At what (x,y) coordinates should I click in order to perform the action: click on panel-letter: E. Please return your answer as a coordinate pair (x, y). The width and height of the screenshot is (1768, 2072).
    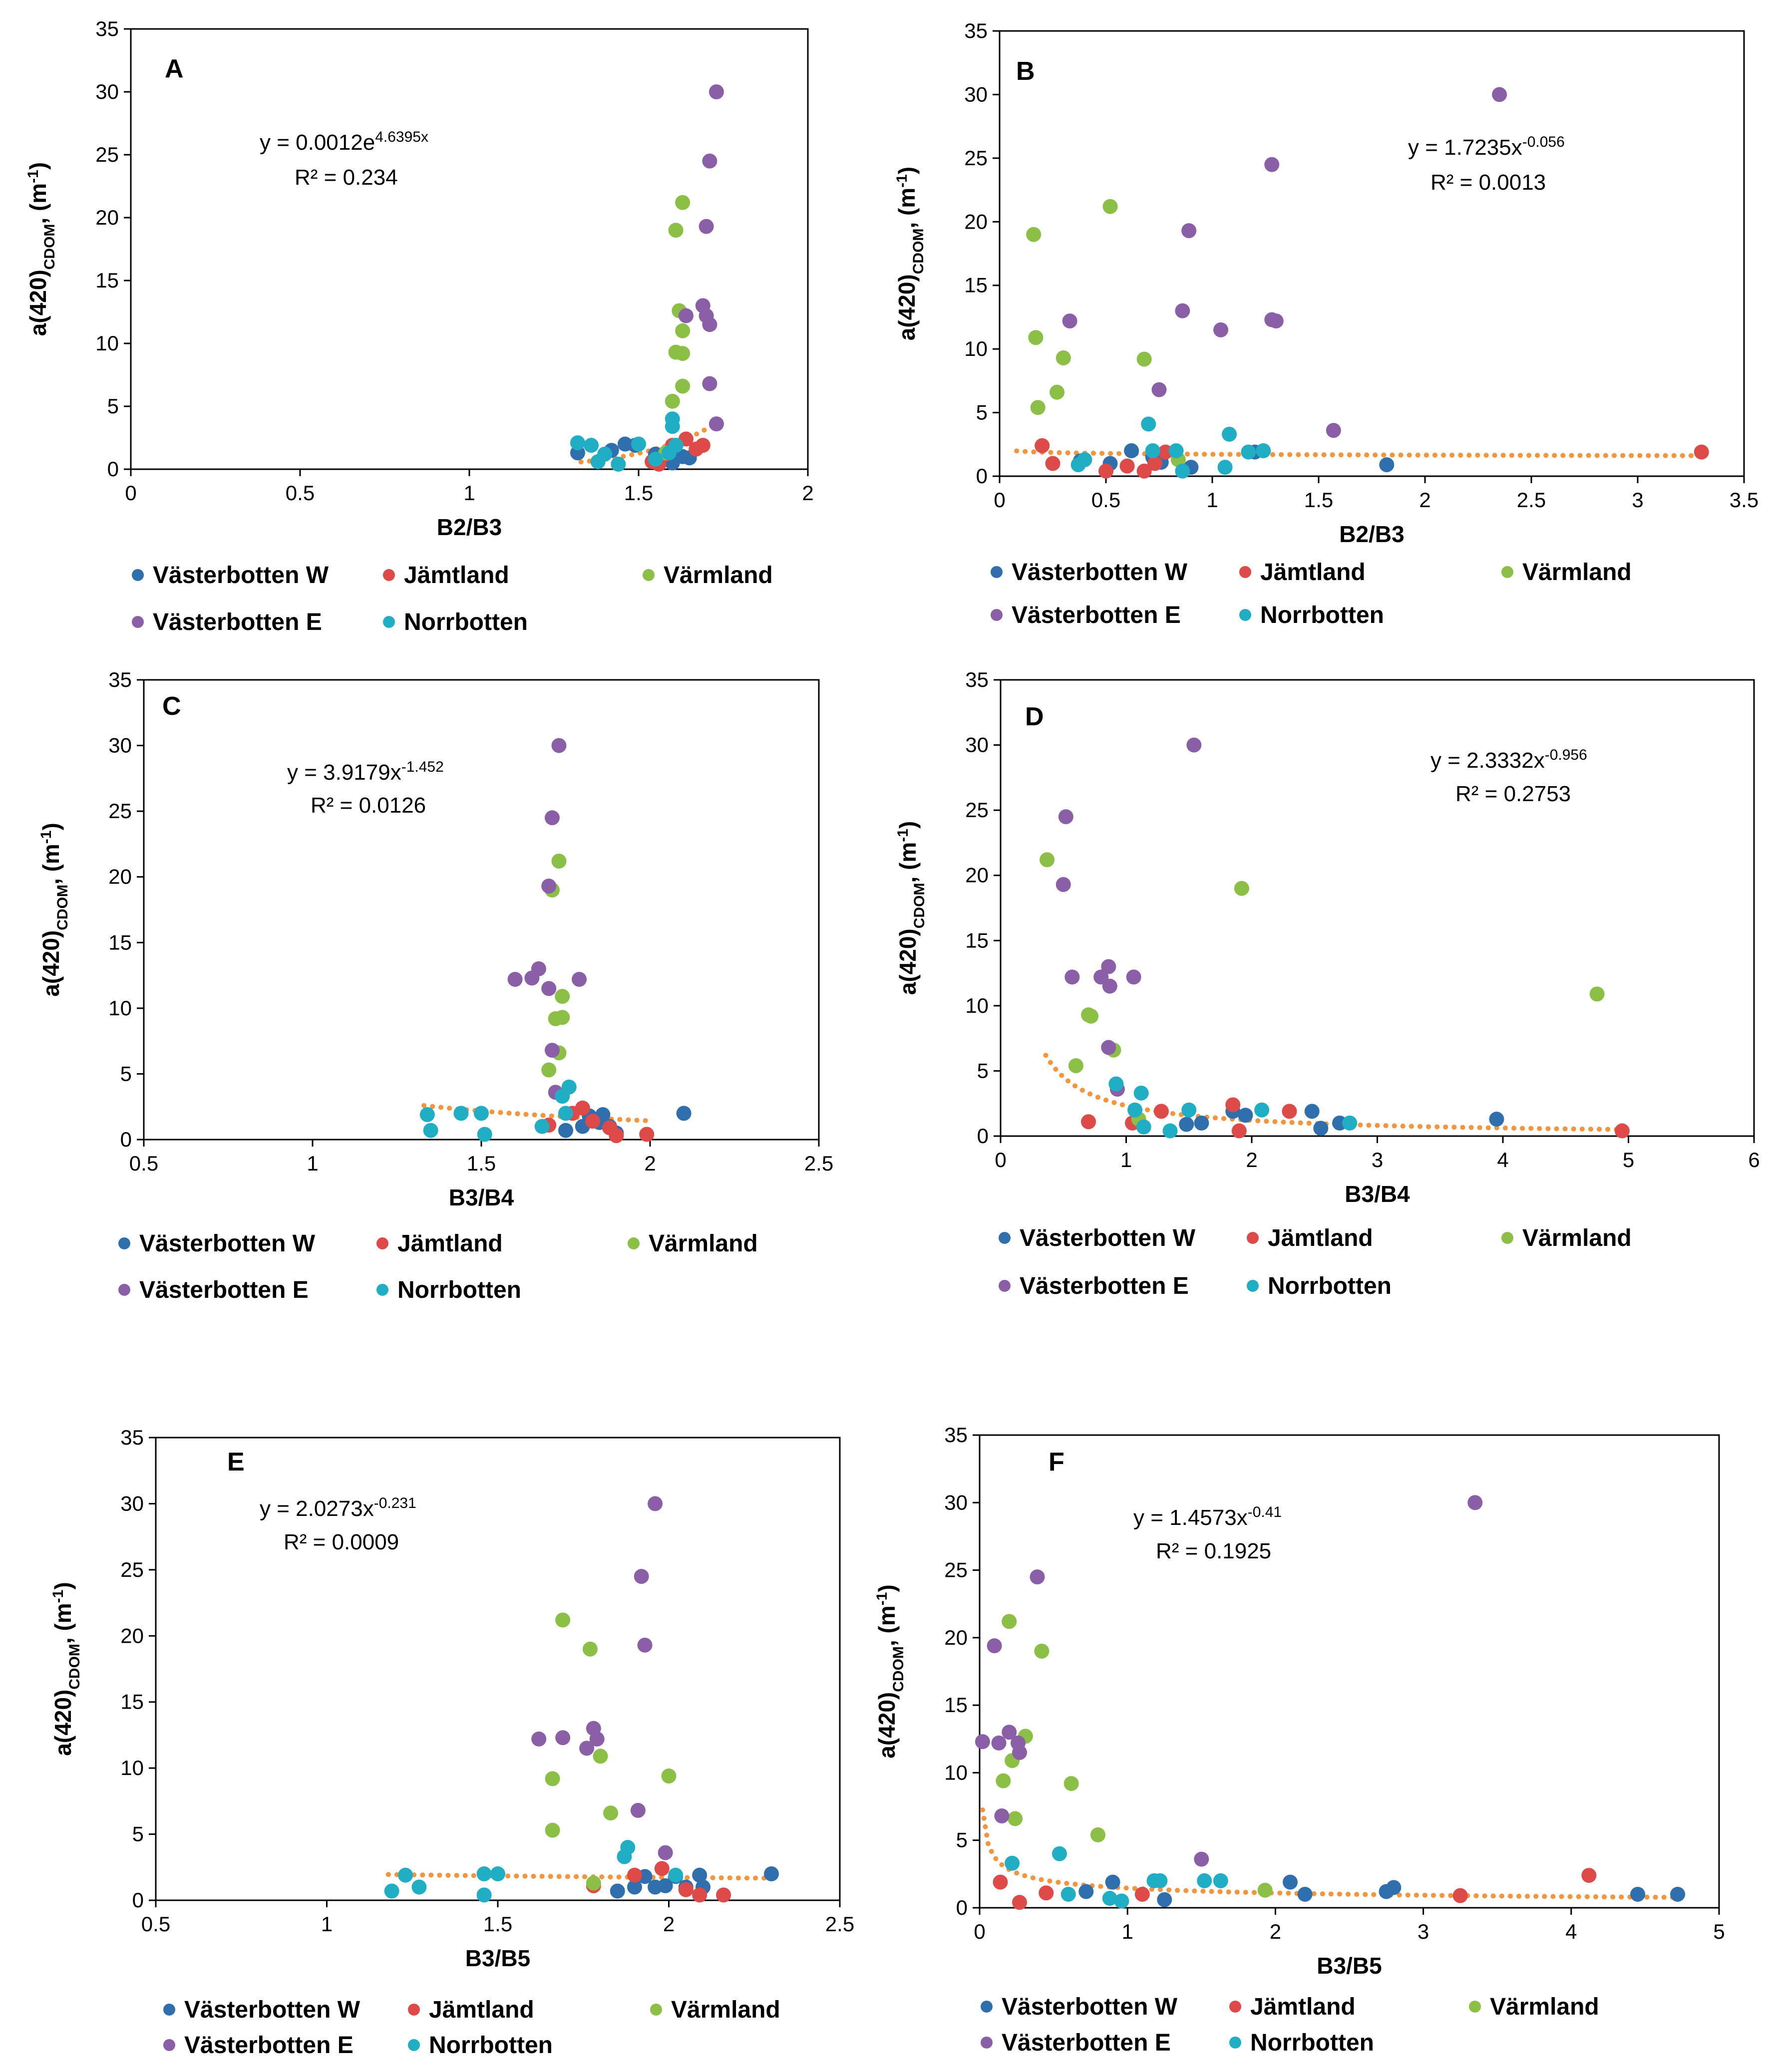
    Looking at the image, I should click on (236, 1463).